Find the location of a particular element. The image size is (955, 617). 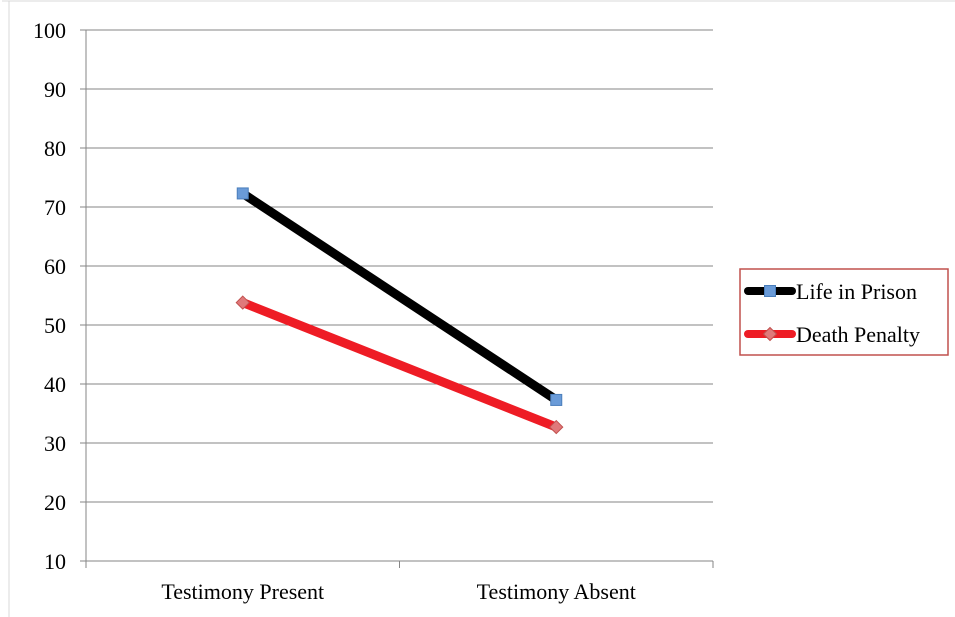

y-tick-label-30: 30 is located at coordinates (55, 443).